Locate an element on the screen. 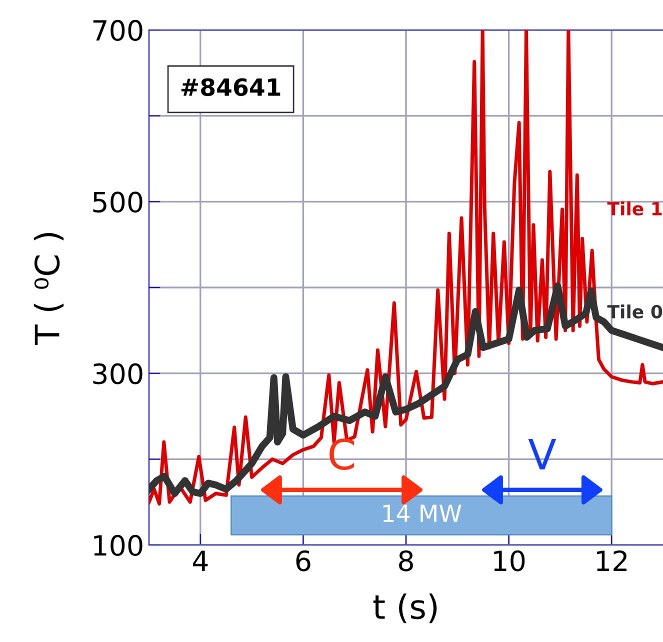 The height and width of the screenshot is (642, 663). y-tick-label: 500 is located at coordinates (117, 202).